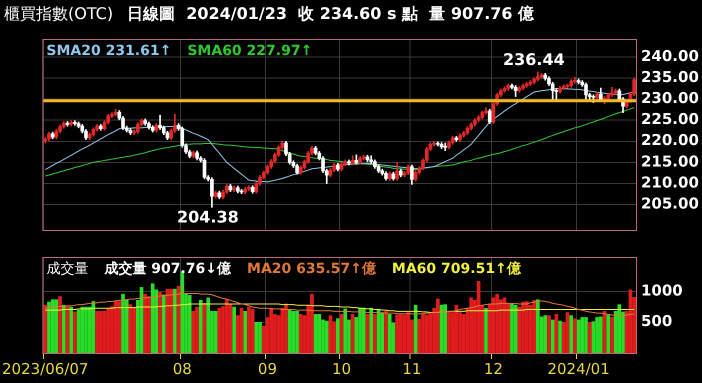 This screenshot has height=383, width=702. What do you see at coordinates (67, 269) in the screenshot?
I see `legend-title: 成交量` at bounding box center [67, 269].